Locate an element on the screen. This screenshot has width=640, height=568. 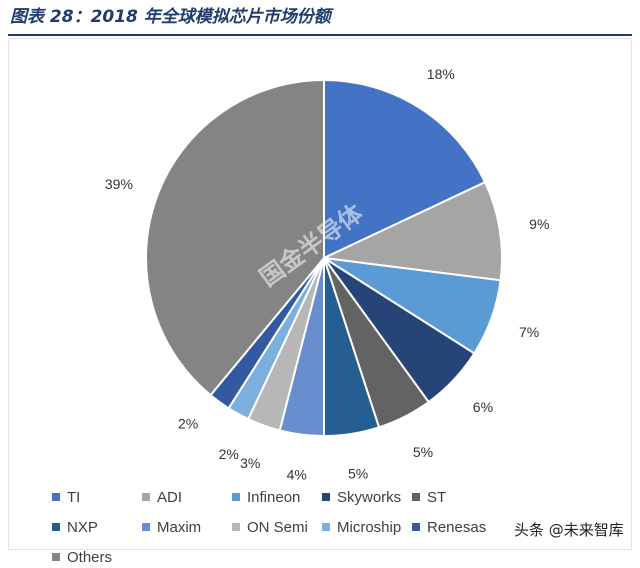
legend-item-nxp: NXP is located at coordinates (97, 527).